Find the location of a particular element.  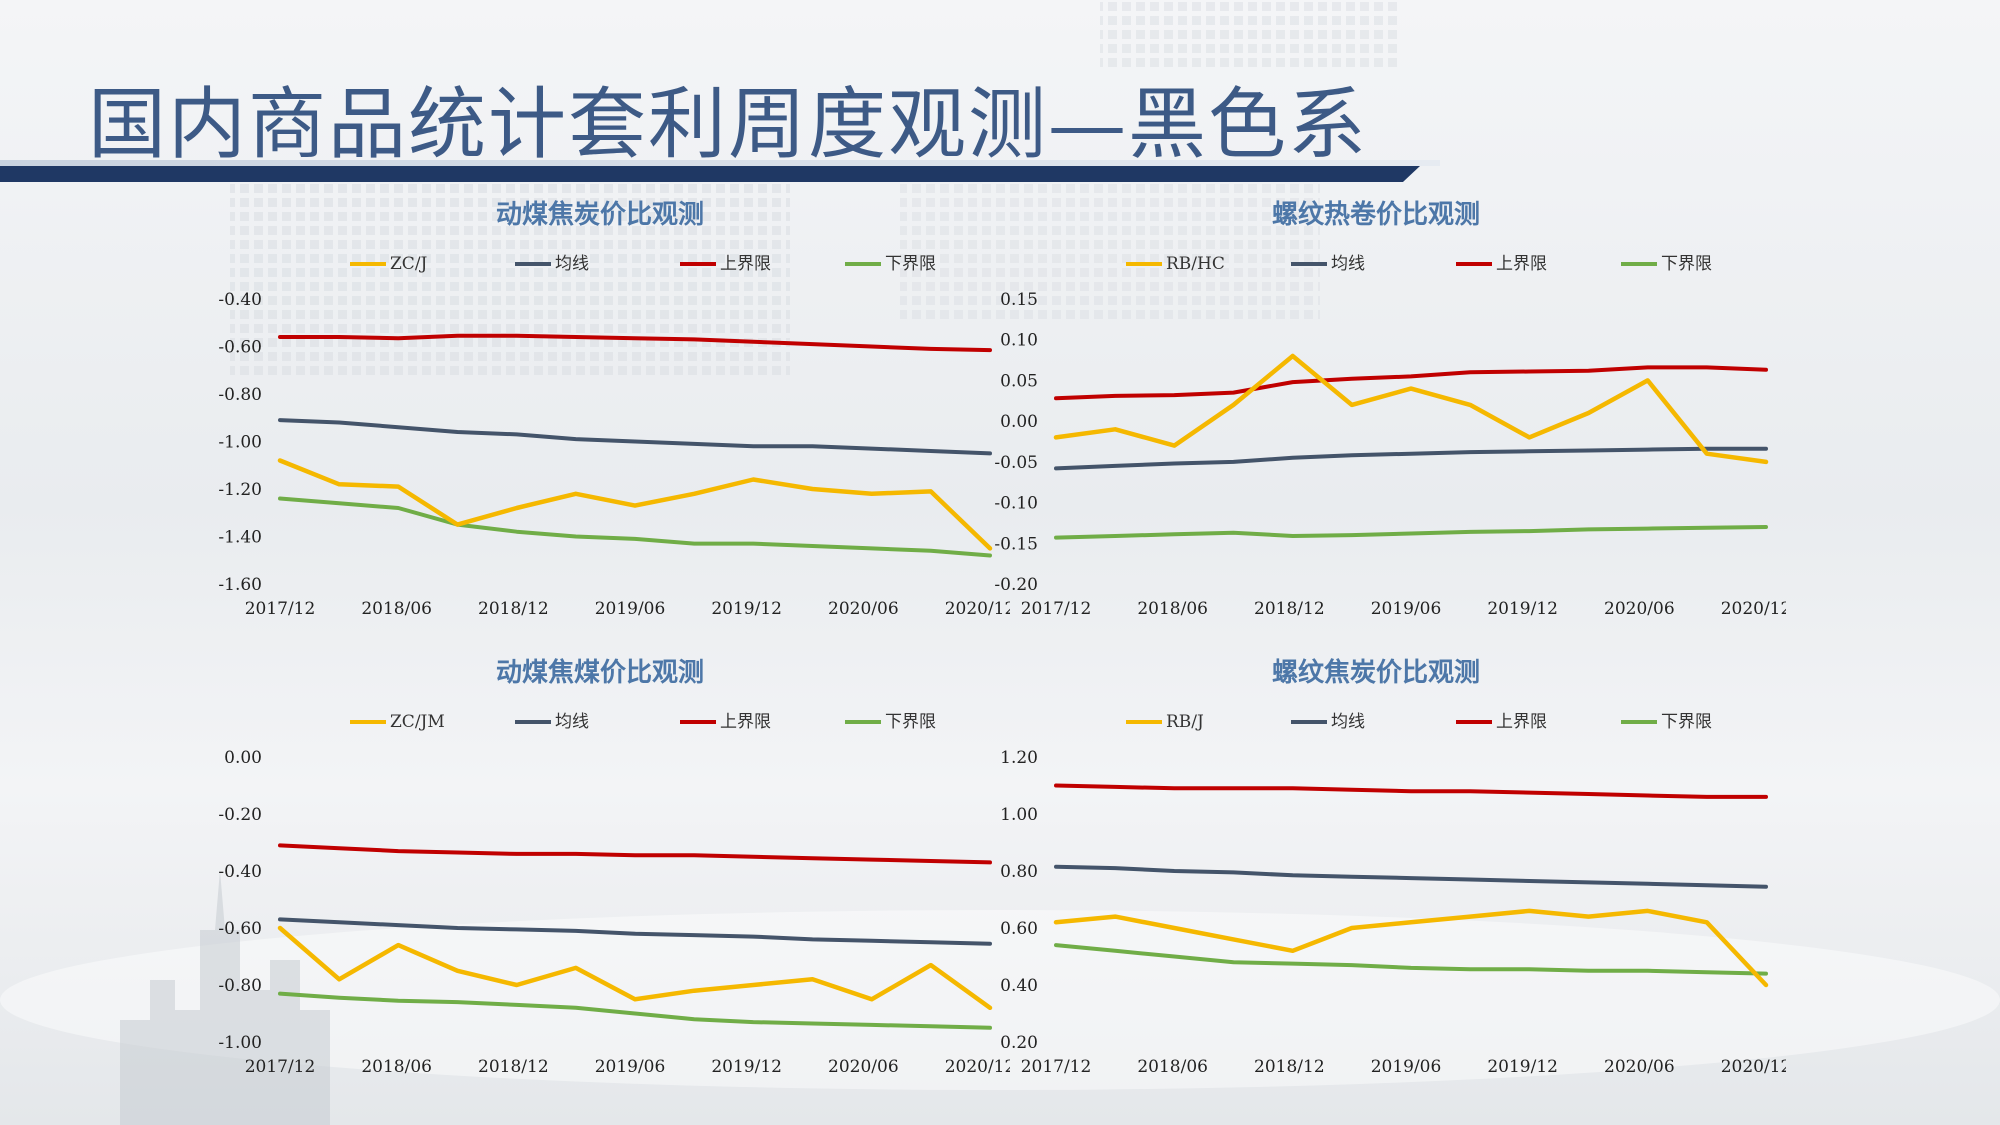

chart-title: 螺纹焦炭价比观测 is located at coordinates (1375, 673).